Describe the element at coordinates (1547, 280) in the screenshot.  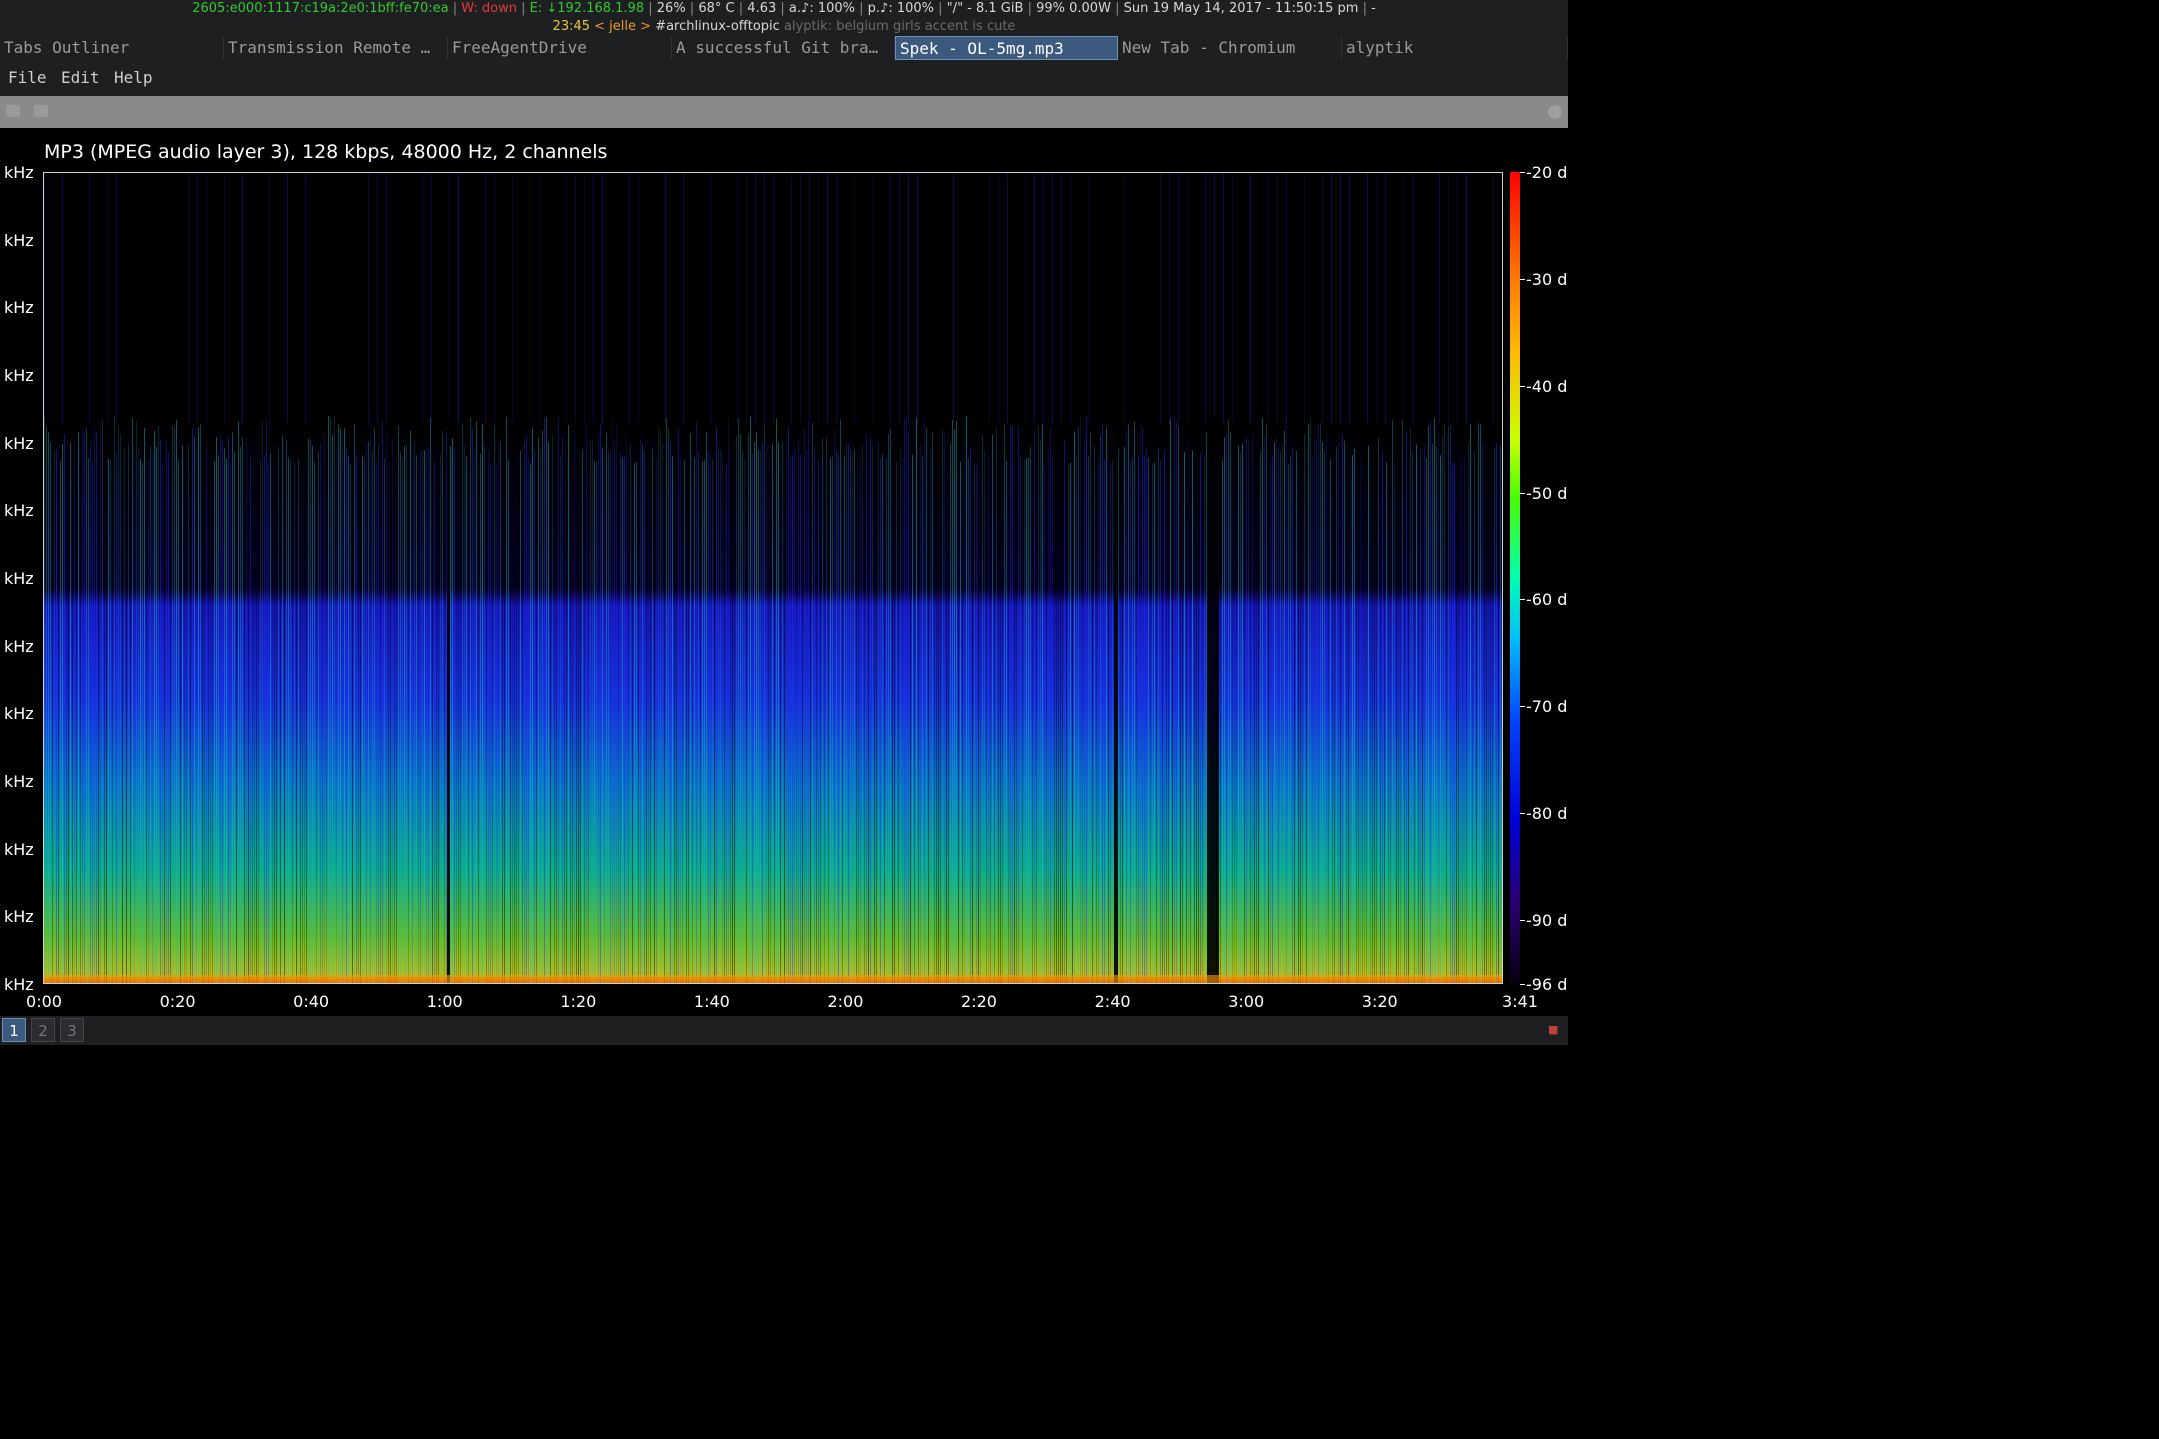
I see `db-tick-label: -30 d` at that location.